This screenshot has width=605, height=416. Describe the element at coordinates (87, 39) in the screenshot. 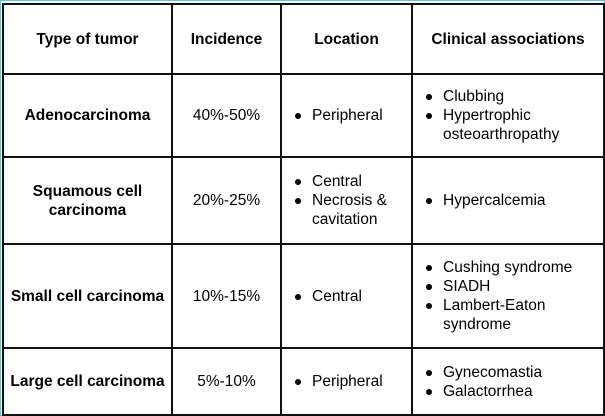

I see `header-type-of-tumor: Type of tumor` at that location.